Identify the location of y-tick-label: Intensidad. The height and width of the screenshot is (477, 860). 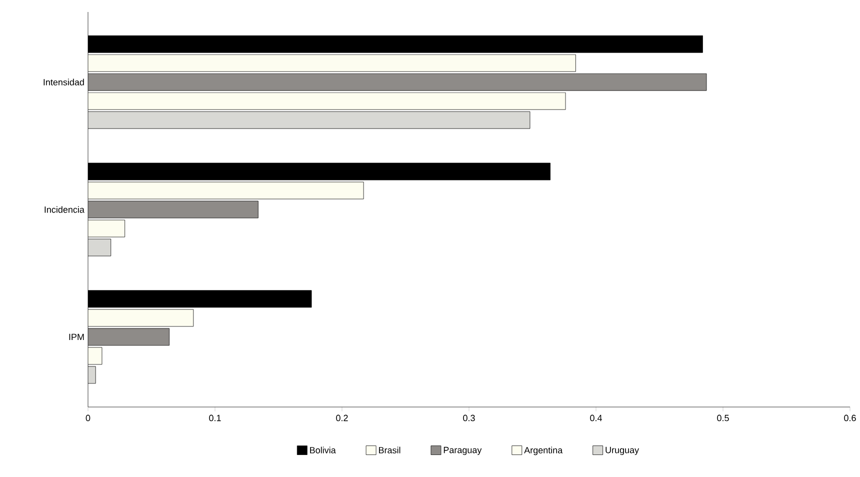
(64, 82).